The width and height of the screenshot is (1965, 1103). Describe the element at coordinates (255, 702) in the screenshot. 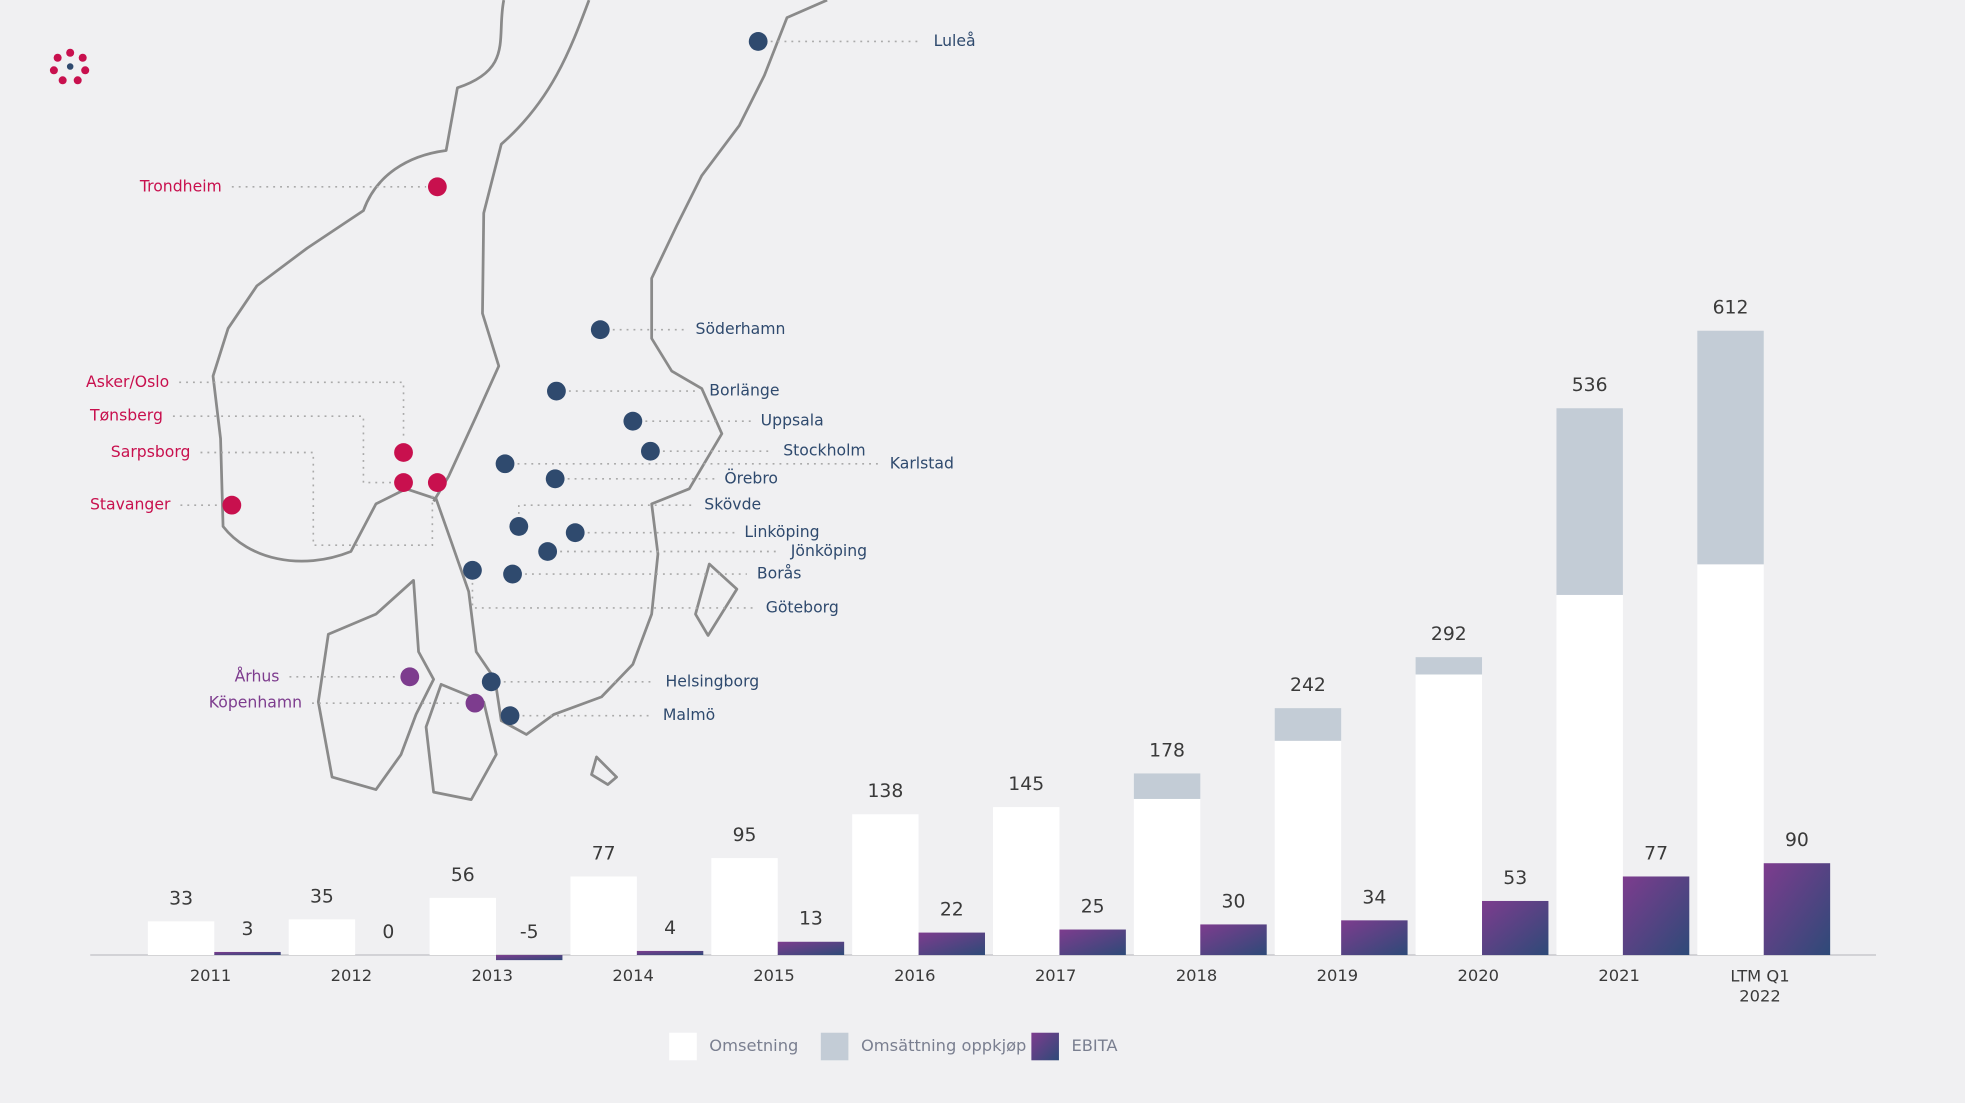

I see `city-label: Köpenhamn` at that location.